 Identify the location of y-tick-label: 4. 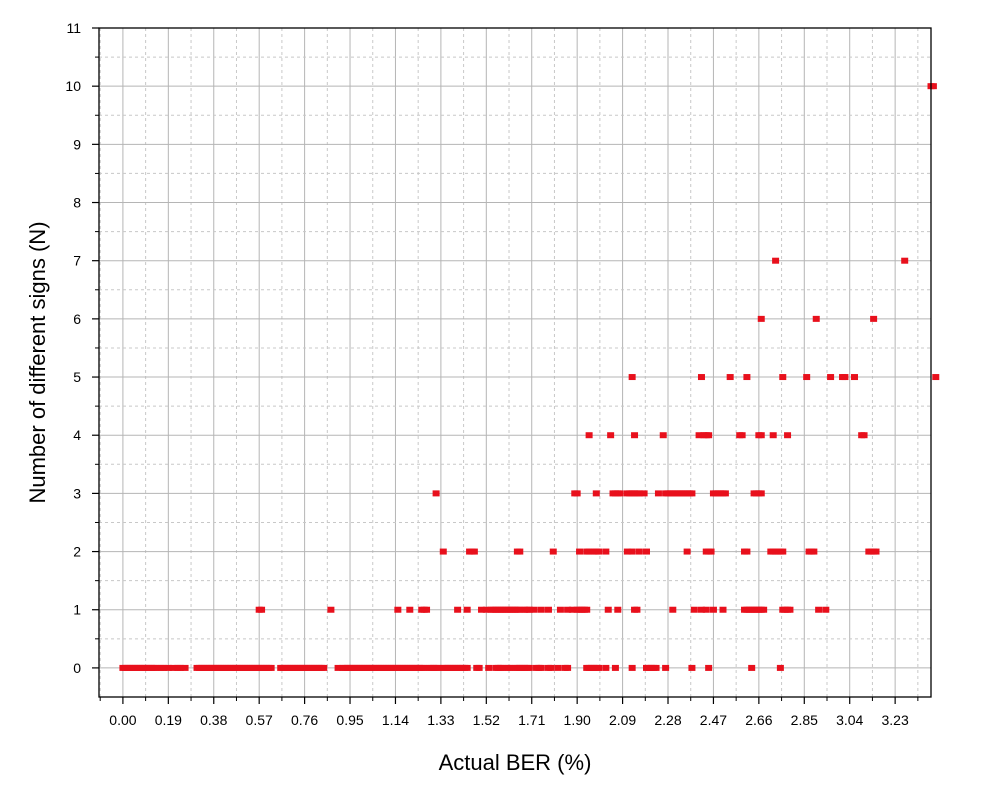
(77, 435).